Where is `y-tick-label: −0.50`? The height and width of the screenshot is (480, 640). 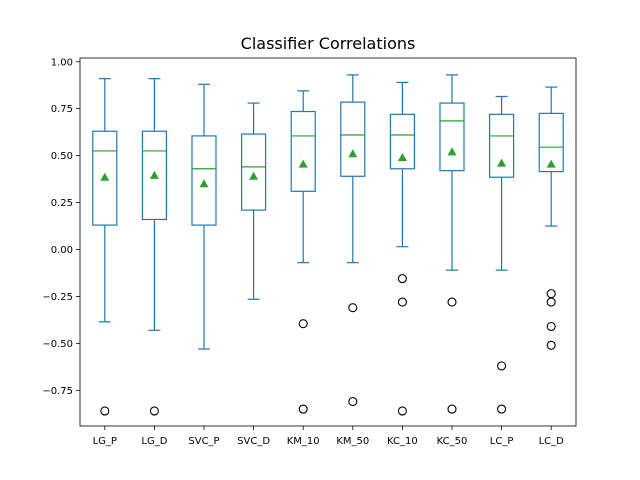 y-tick-label: −0.50 is located at coordinates (57, 344).